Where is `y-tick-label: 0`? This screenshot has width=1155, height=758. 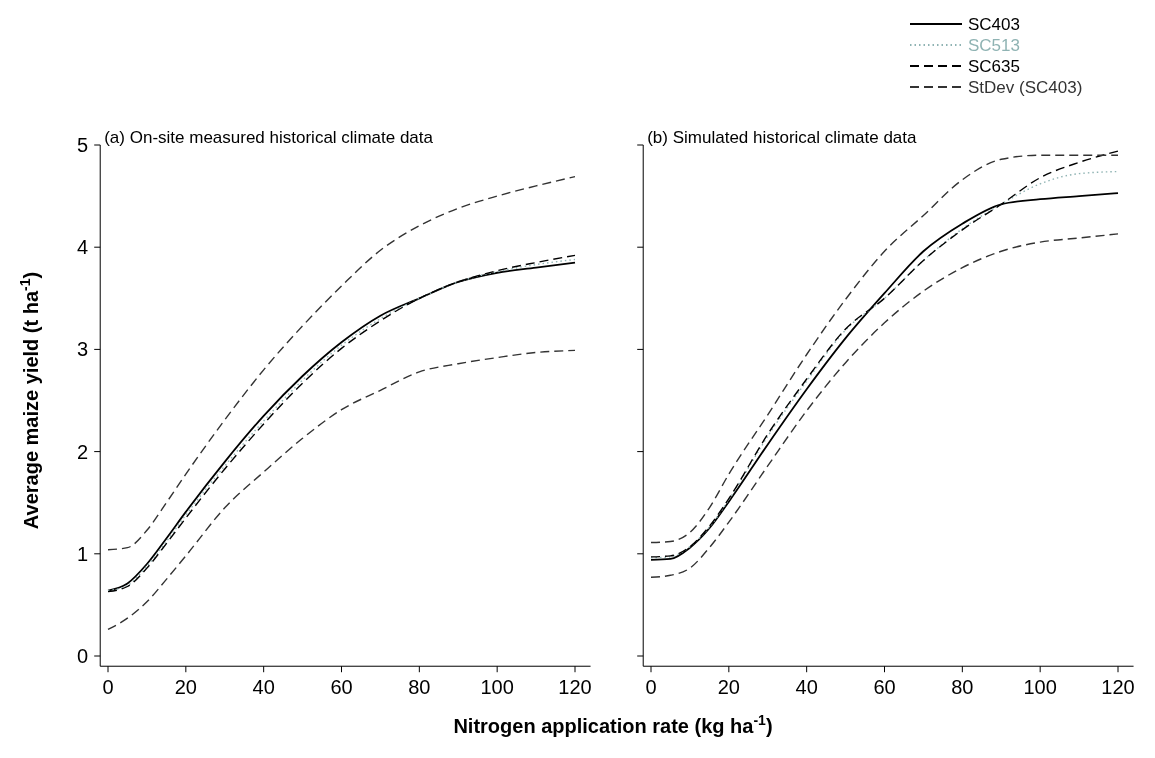 y-tick-label: 0 is located at coordinates (83, 656).